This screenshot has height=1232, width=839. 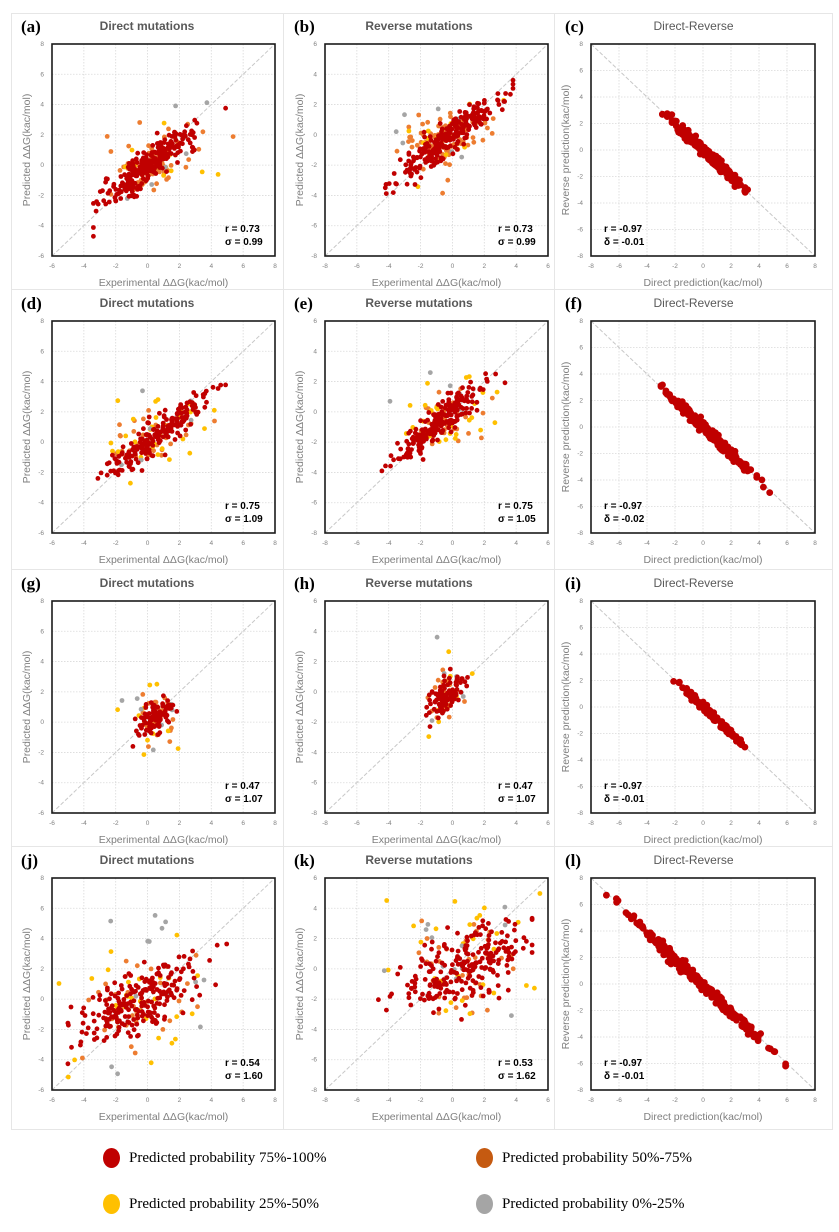 What do you see at coordinates (147, 303) in the screenshot?
I see `chart-title: Direct mutations` at bounding box center [147, 303].